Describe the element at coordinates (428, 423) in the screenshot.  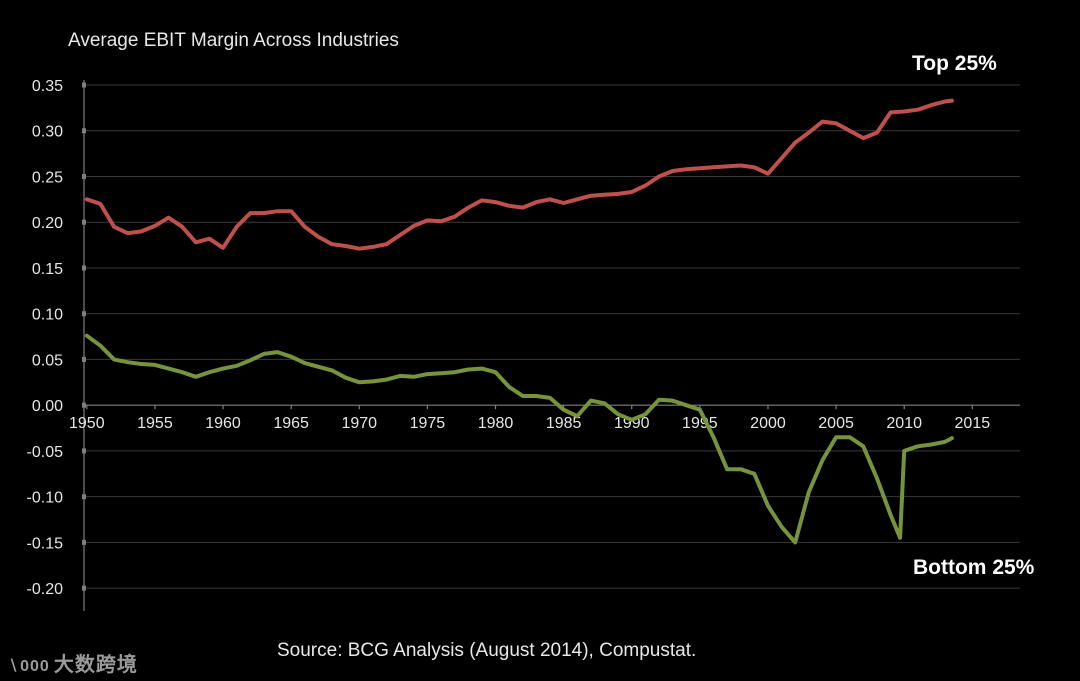
I see `x-tick-label: 1975` at that location.